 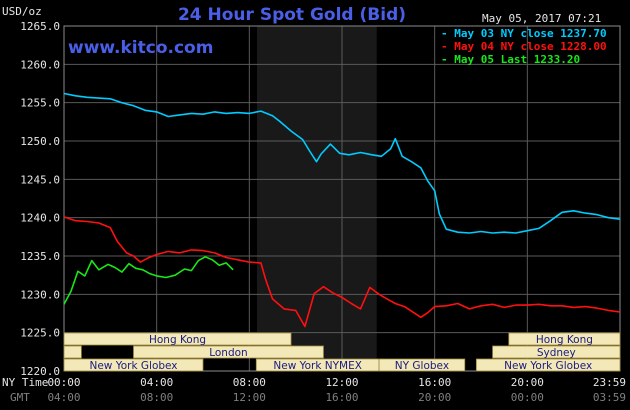 I want to click on y-tick-label: 1260.0, so click(x=40, y=64).